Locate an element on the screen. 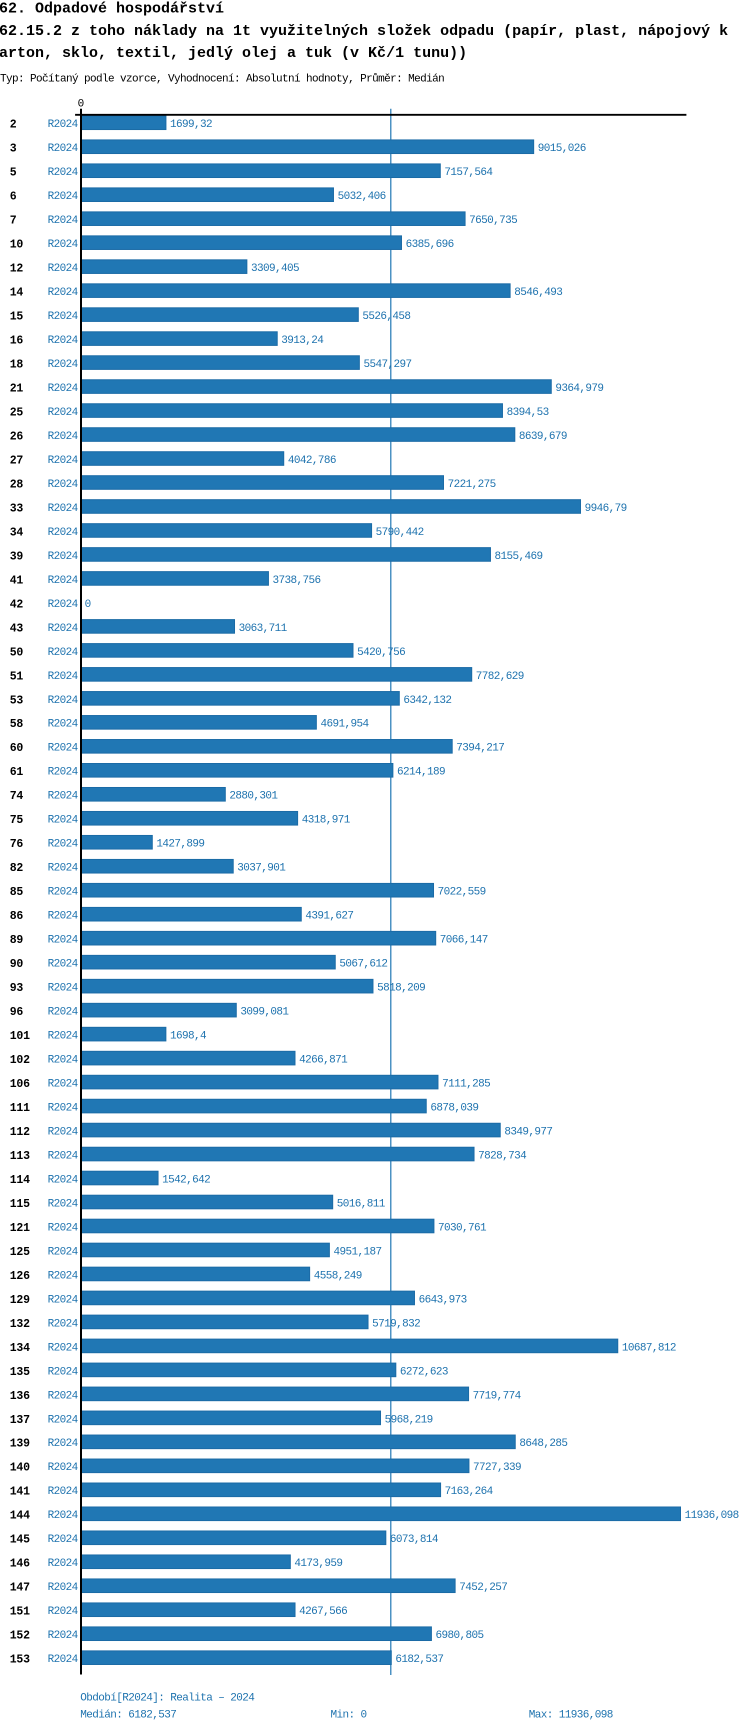 The image size is (750, 1734). svg-text: 6214,189 is located at coordinates (421, 773).